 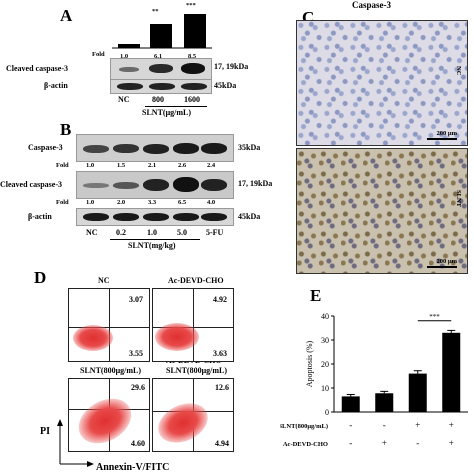 What do you see at coordinates (225, 85) in the screenshot?
I see `size-a-actin: 45kDa` at bounding box center [225, 85].